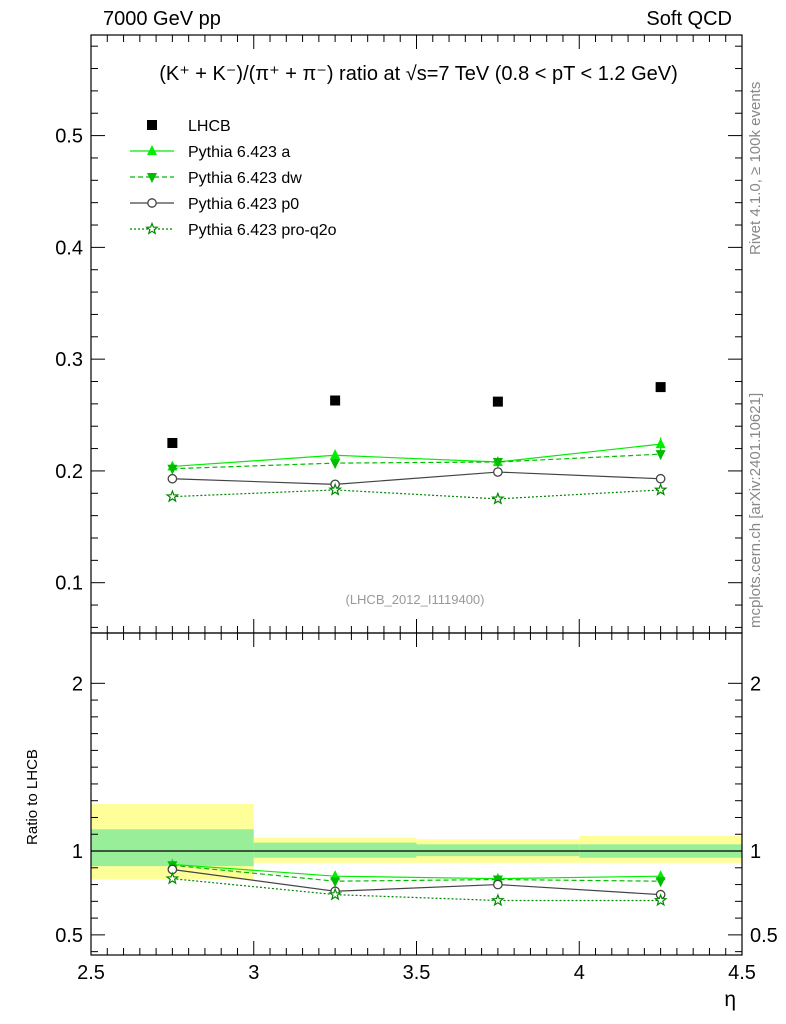 This screenshot has width=786, height=1024. What do you see at coordinates (243, 204) in the screenshot?
I see `legend-label: Pythia 6.423 p0` at bounding box center [243, 204].